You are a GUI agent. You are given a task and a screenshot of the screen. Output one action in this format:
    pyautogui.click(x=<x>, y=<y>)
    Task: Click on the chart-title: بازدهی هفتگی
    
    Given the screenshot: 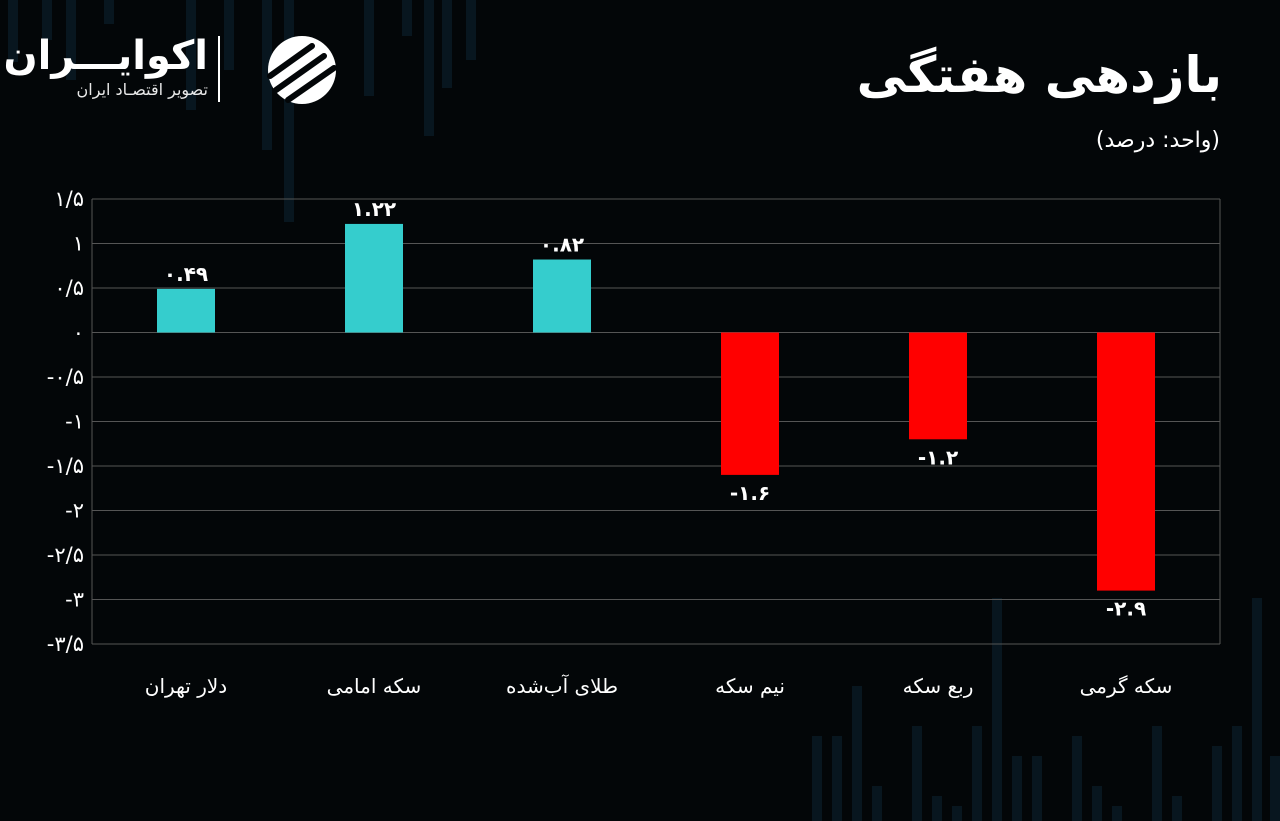 What is the action you would take?
    pyautogui.click(x=1039, y=75)
    